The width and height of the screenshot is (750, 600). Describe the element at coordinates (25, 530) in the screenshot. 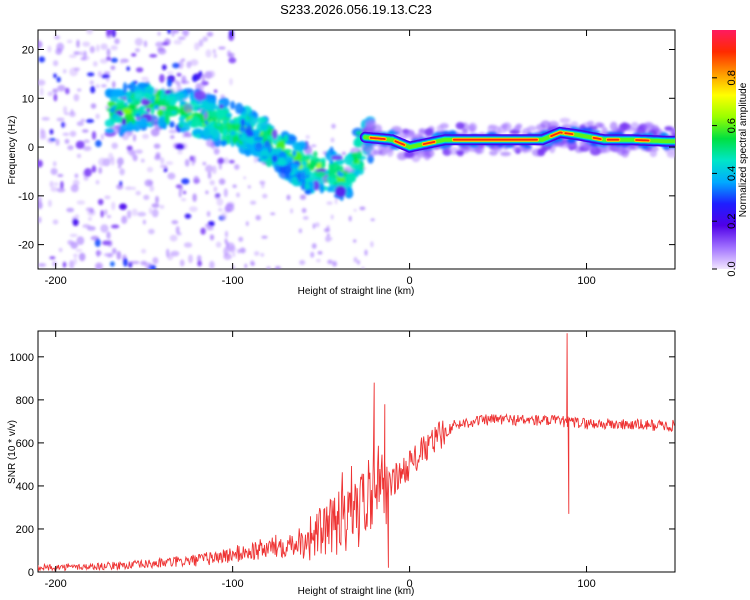

I see `snr-ytick-label: 200` at that location.